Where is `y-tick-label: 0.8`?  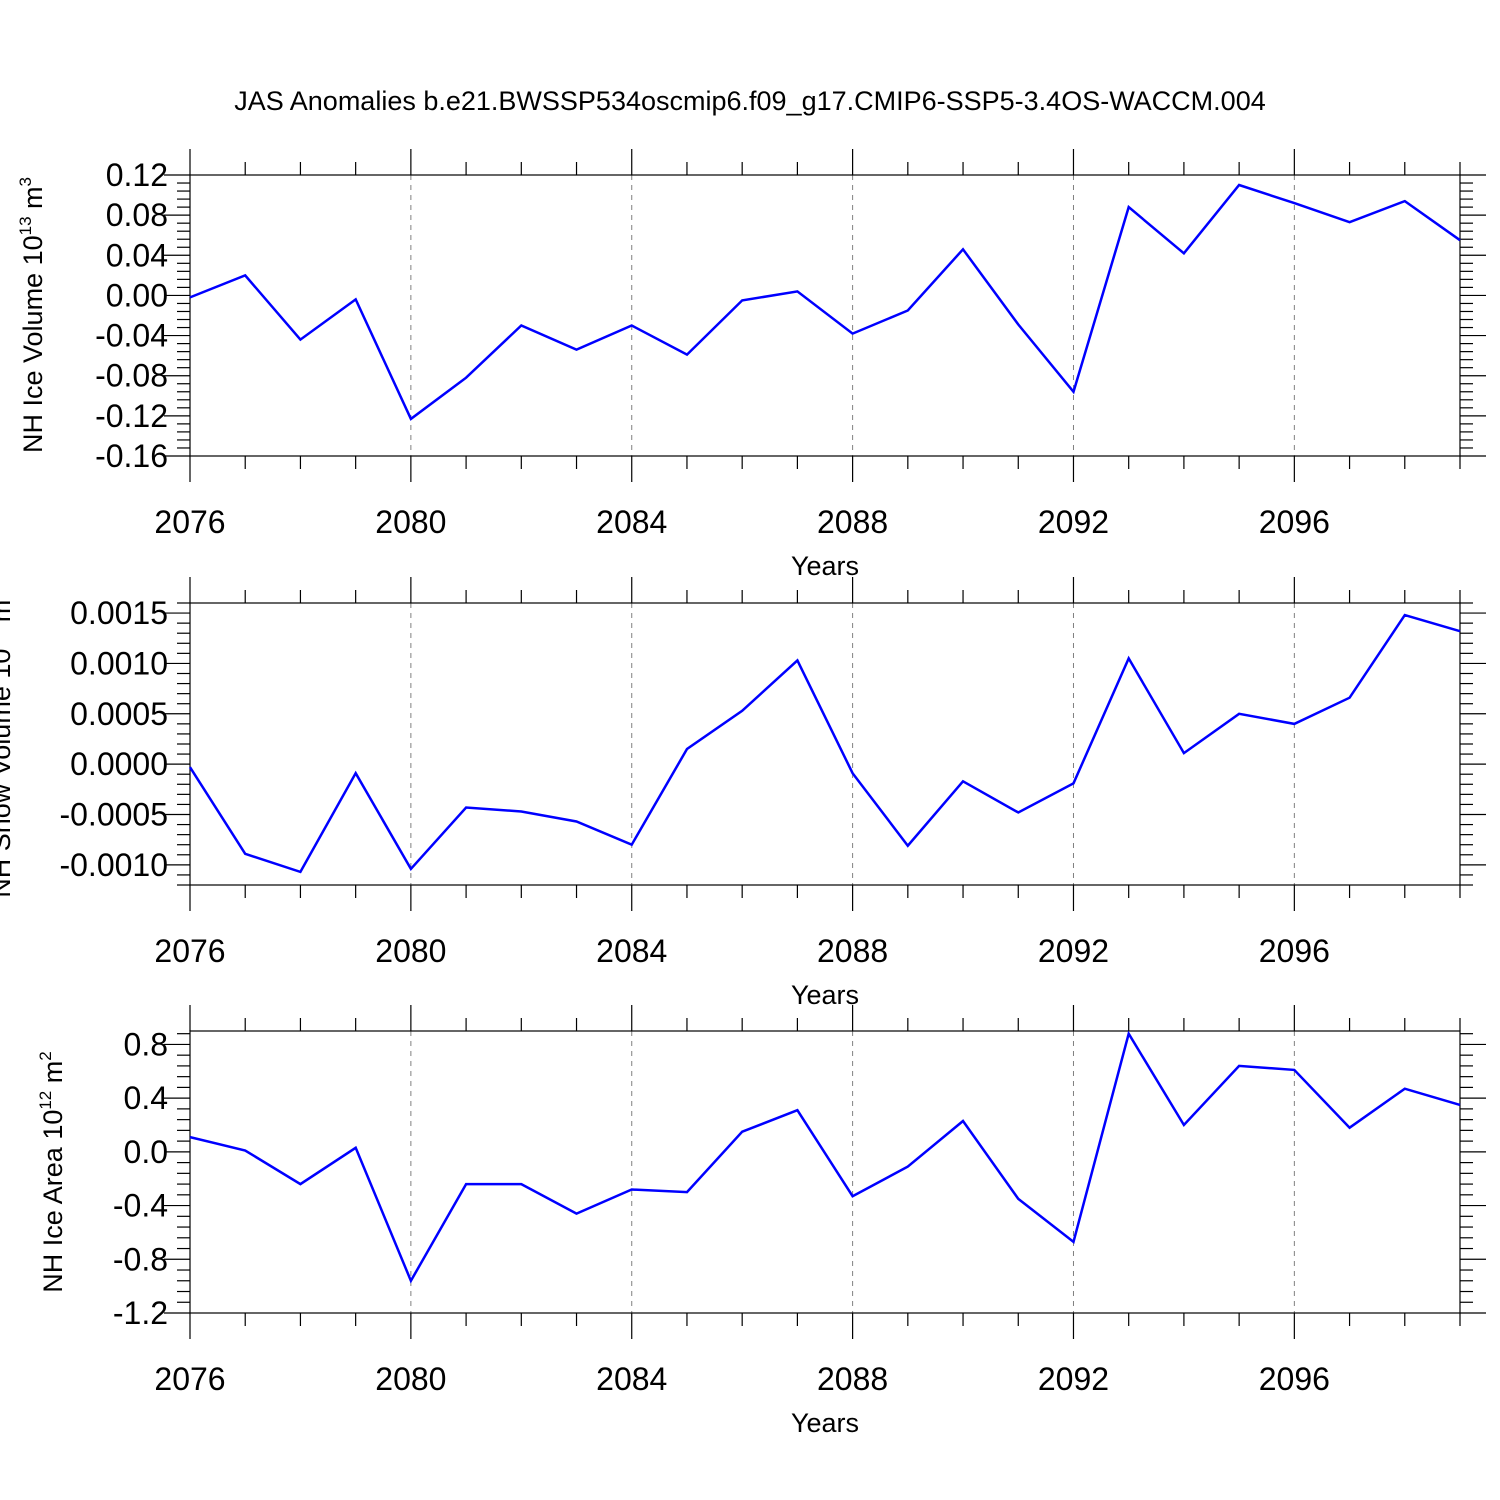
y-tick-label: 0.8 is located at coordinates (146, 1044).